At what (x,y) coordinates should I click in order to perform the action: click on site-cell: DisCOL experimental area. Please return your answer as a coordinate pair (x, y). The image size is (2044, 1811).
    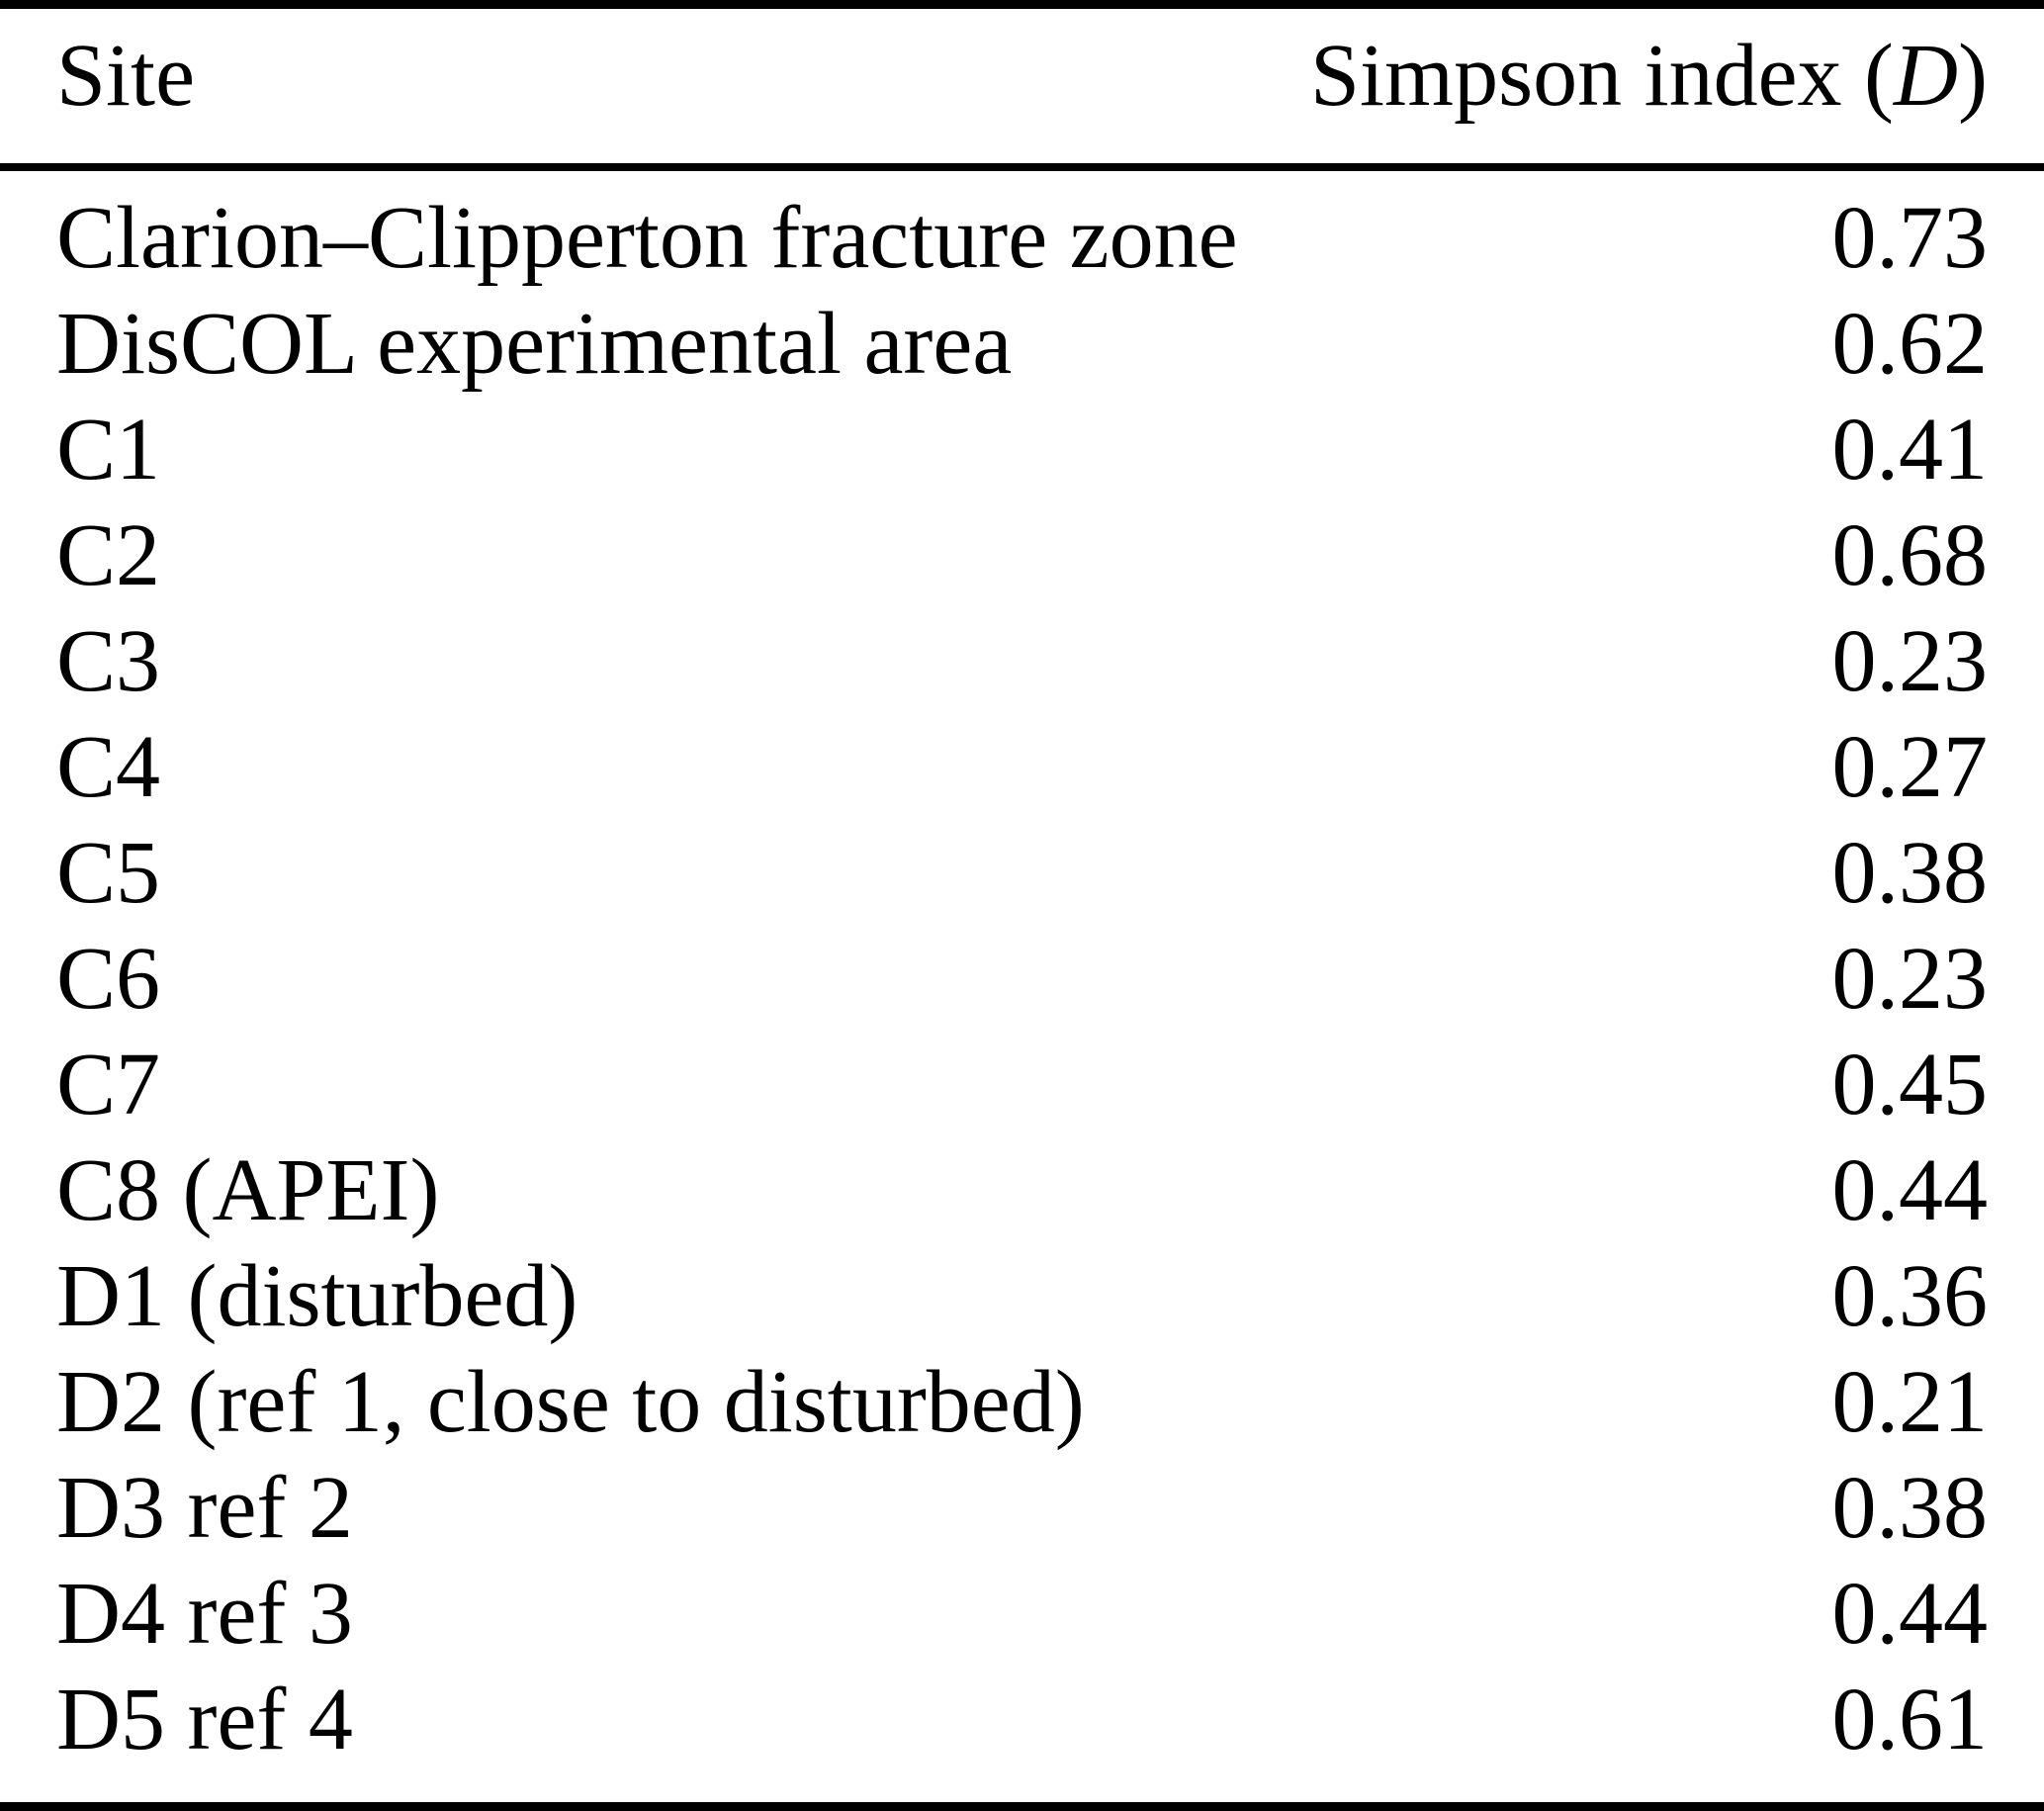
    Looking at the image, I should click on (534, 344).